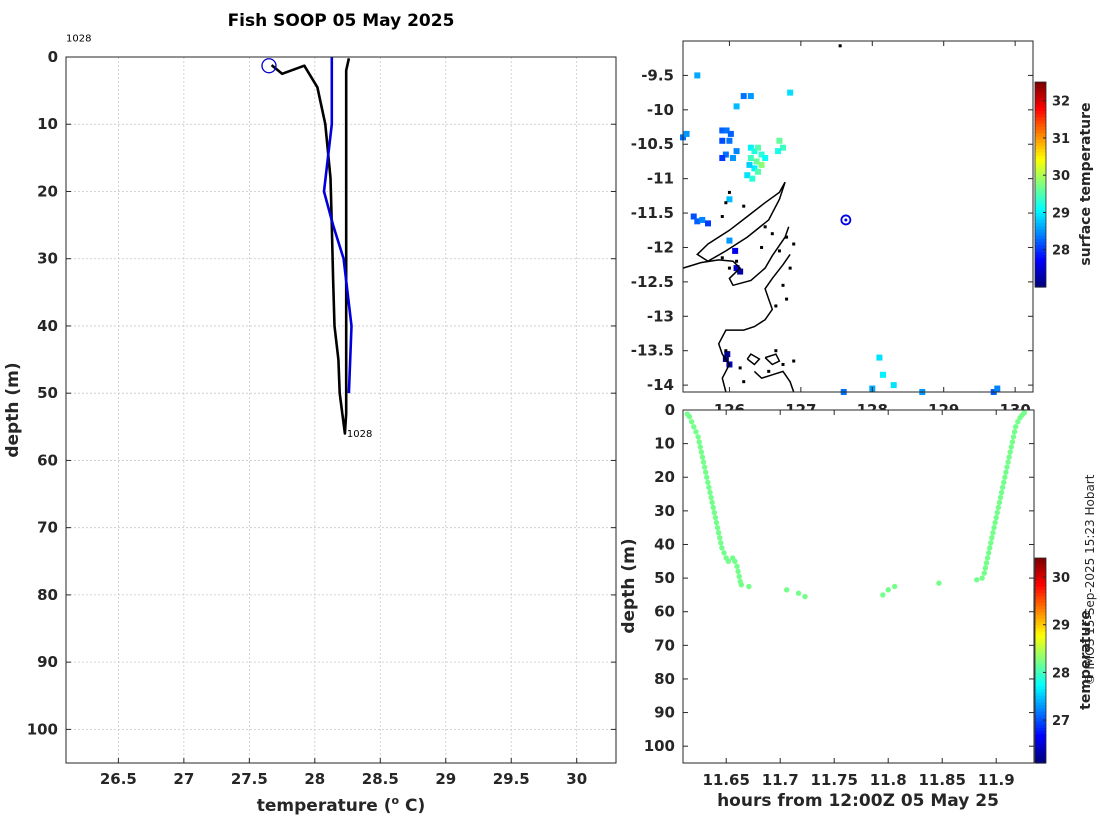 The width and height of the screenshot is (1100, 820). Describe the element at coordinates (396, 800) in the screenshot. I see `profile-x-axis-label-superscript: o` at that location.